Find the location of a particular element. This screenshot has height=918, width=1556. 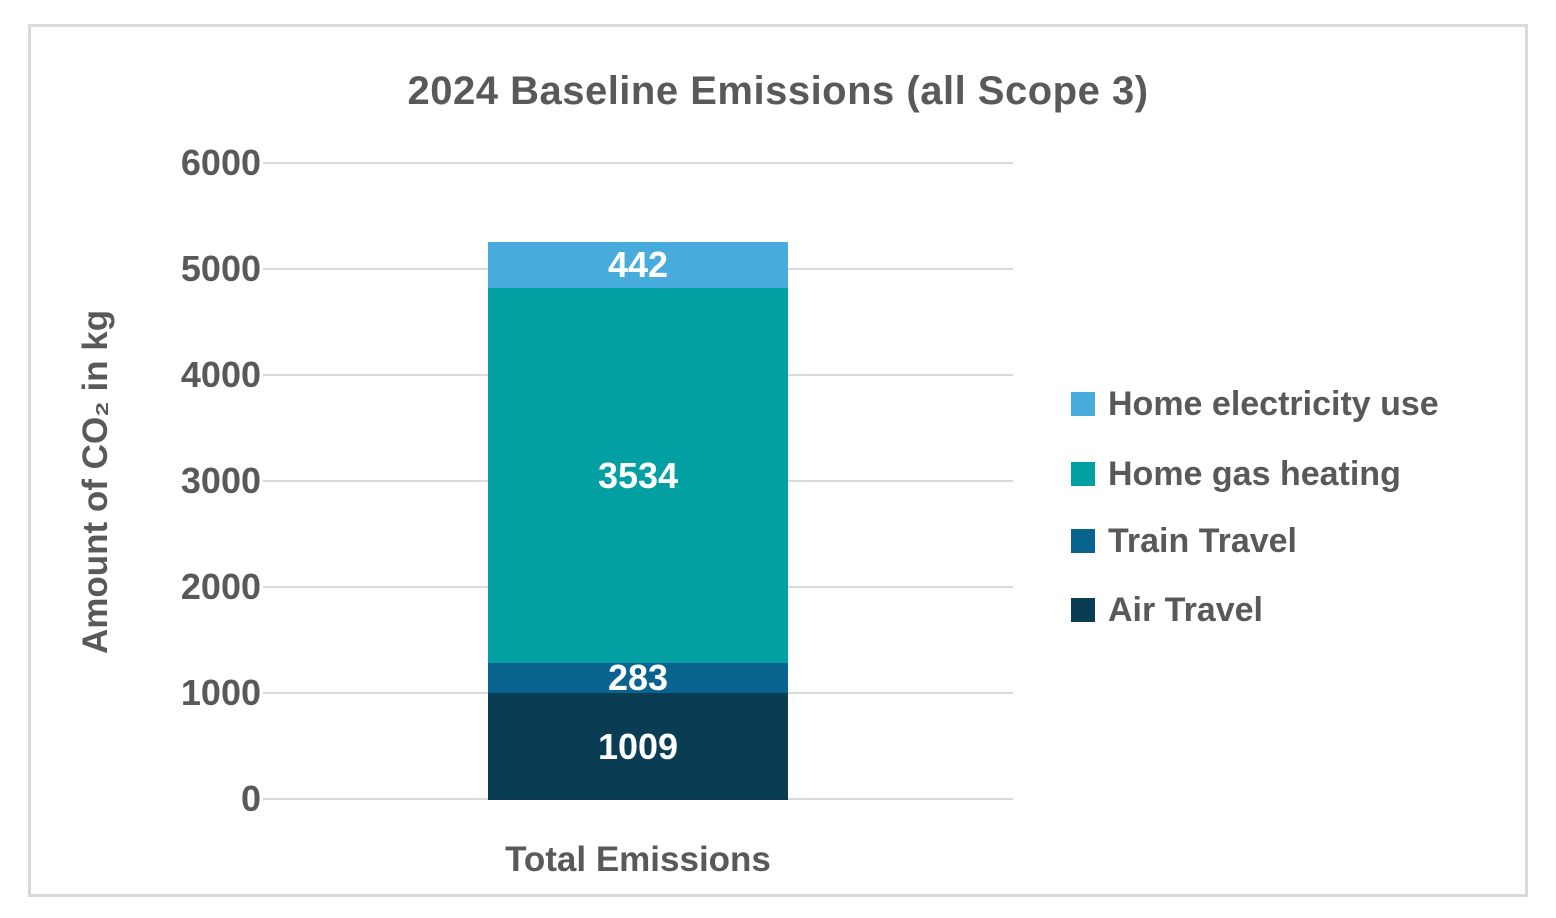

legend-item-air-travel: Air Travel is located at coordinates (1167, 610).